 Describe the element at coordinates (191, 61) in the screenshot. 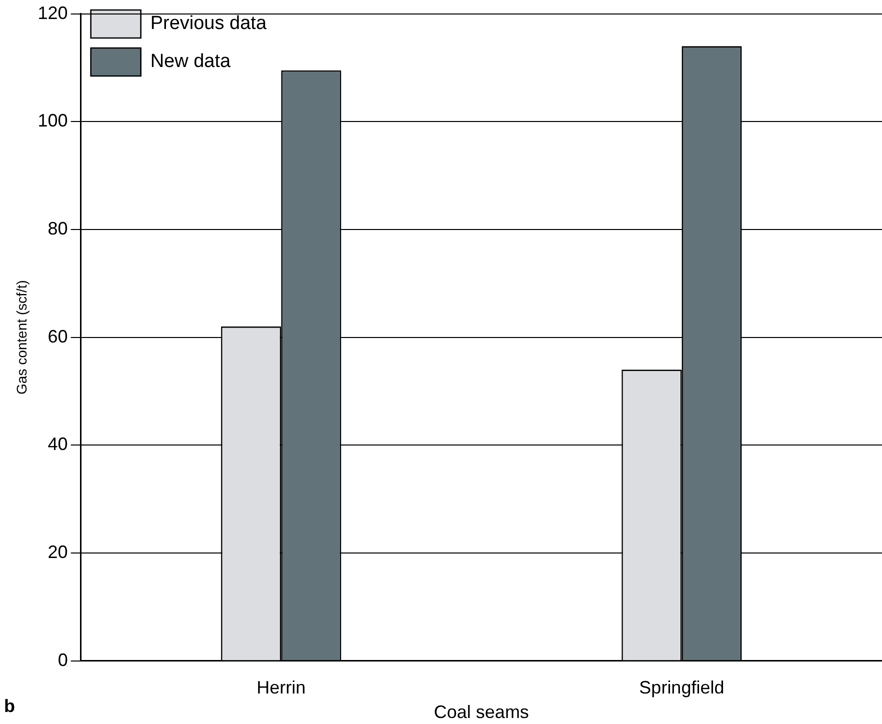

I see `legend-label: New data` at that location.